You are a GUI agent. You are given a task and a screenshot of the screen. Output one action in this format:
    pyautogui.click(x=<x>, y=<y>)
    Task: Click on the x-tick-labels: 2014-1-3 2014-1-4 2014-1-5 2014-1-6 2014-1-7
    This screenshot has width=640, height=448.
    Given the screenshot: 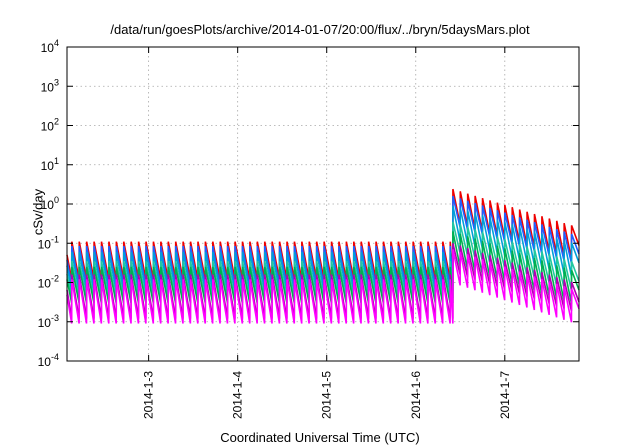 What is the action you would take?
    pyautogui.click(x=327, y=395)
    